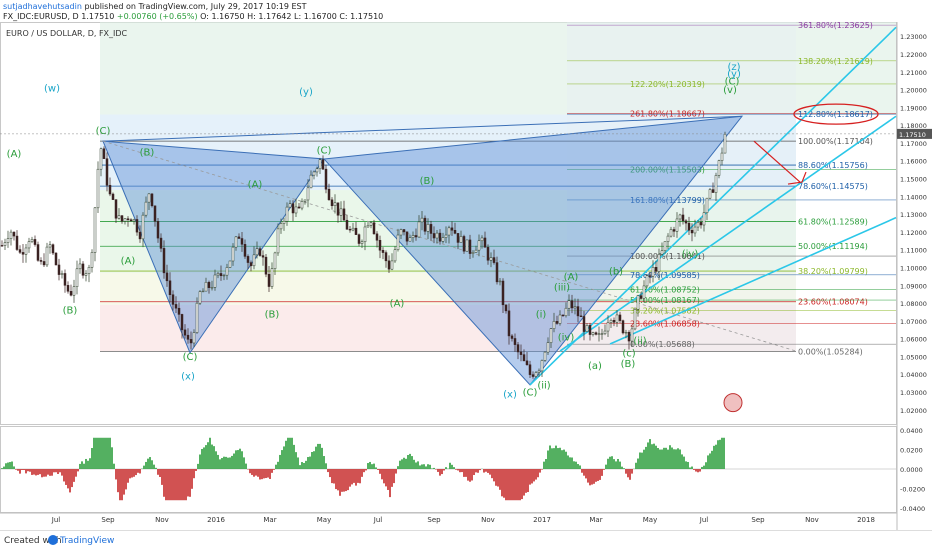 This screenshot has width=932, height=551. What do you see at coordinates (52, 88) in the screenshot?
I see `wave-label: (w)` at bounding box center [52, 88].